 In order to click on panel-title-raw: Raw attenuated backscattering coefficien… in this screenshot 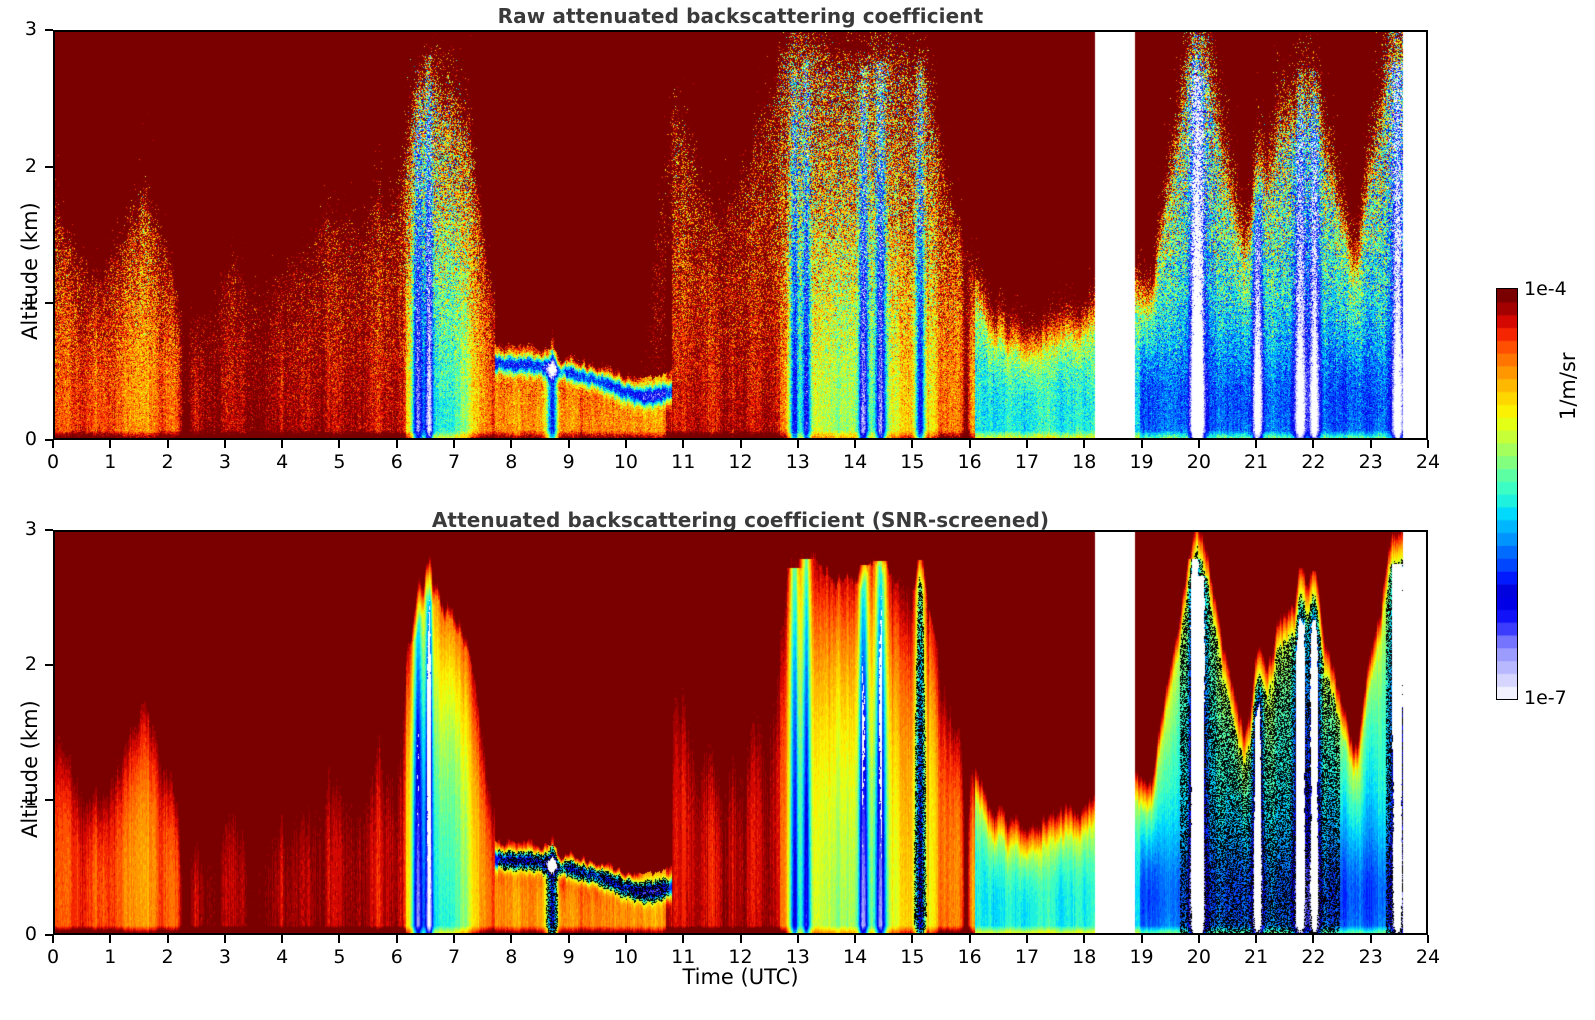, I will do `click(740, 16)`.